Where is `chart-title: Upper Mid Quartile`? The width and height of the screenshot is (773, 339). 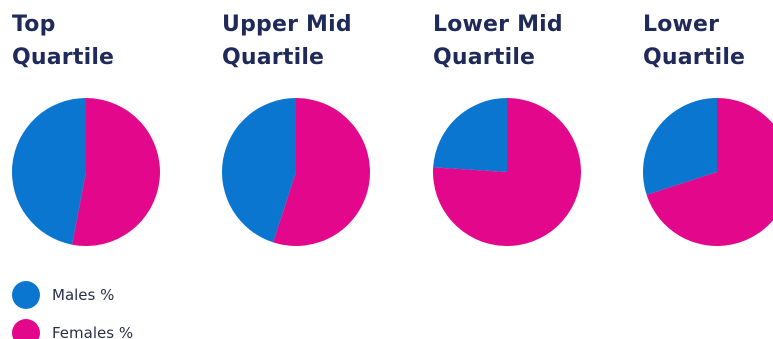
chart-title: Upper Mid Quartile is located at coordinates (287, 41).